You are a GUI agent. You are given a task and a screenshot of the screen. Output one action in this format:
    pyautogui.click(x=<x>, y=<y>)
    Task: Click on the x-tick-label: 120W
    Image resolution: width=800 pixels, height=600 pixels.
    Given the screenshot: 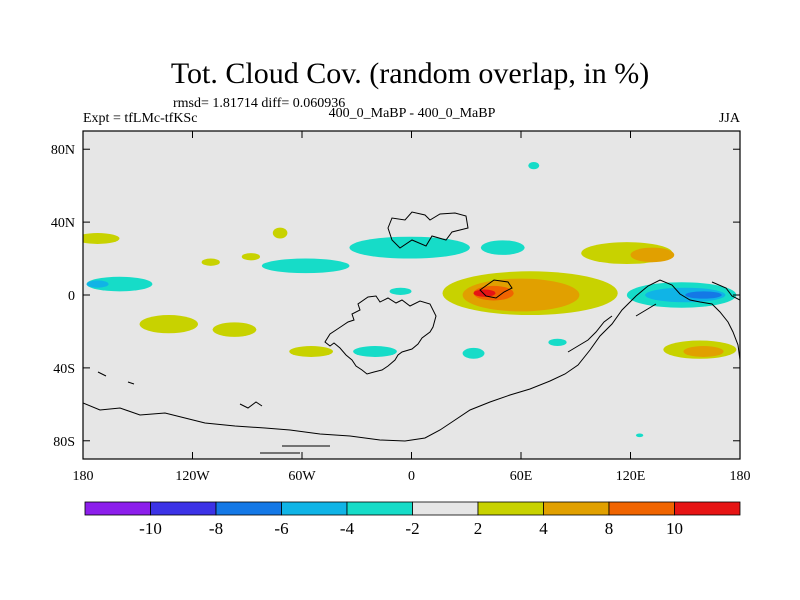 What is the action you would take?
    pyautogui.click(x=192, y=476)
    